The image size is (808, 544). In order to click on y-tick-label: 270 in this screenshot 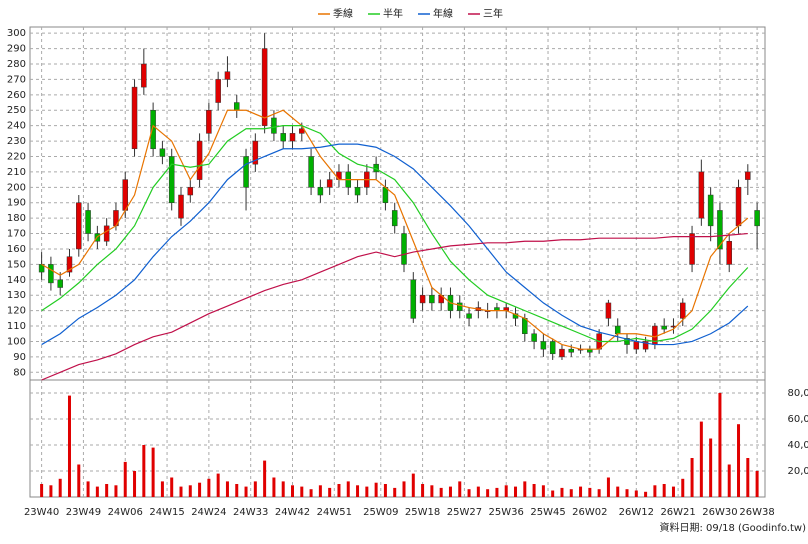, I will do `click(16, 79)`.